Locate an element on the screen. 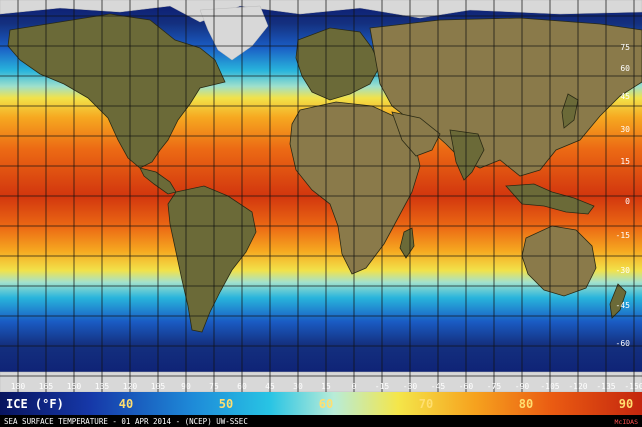 This screenshot has height=427, width=642. legend-tick: 60 is located at coordinates (326, 404).